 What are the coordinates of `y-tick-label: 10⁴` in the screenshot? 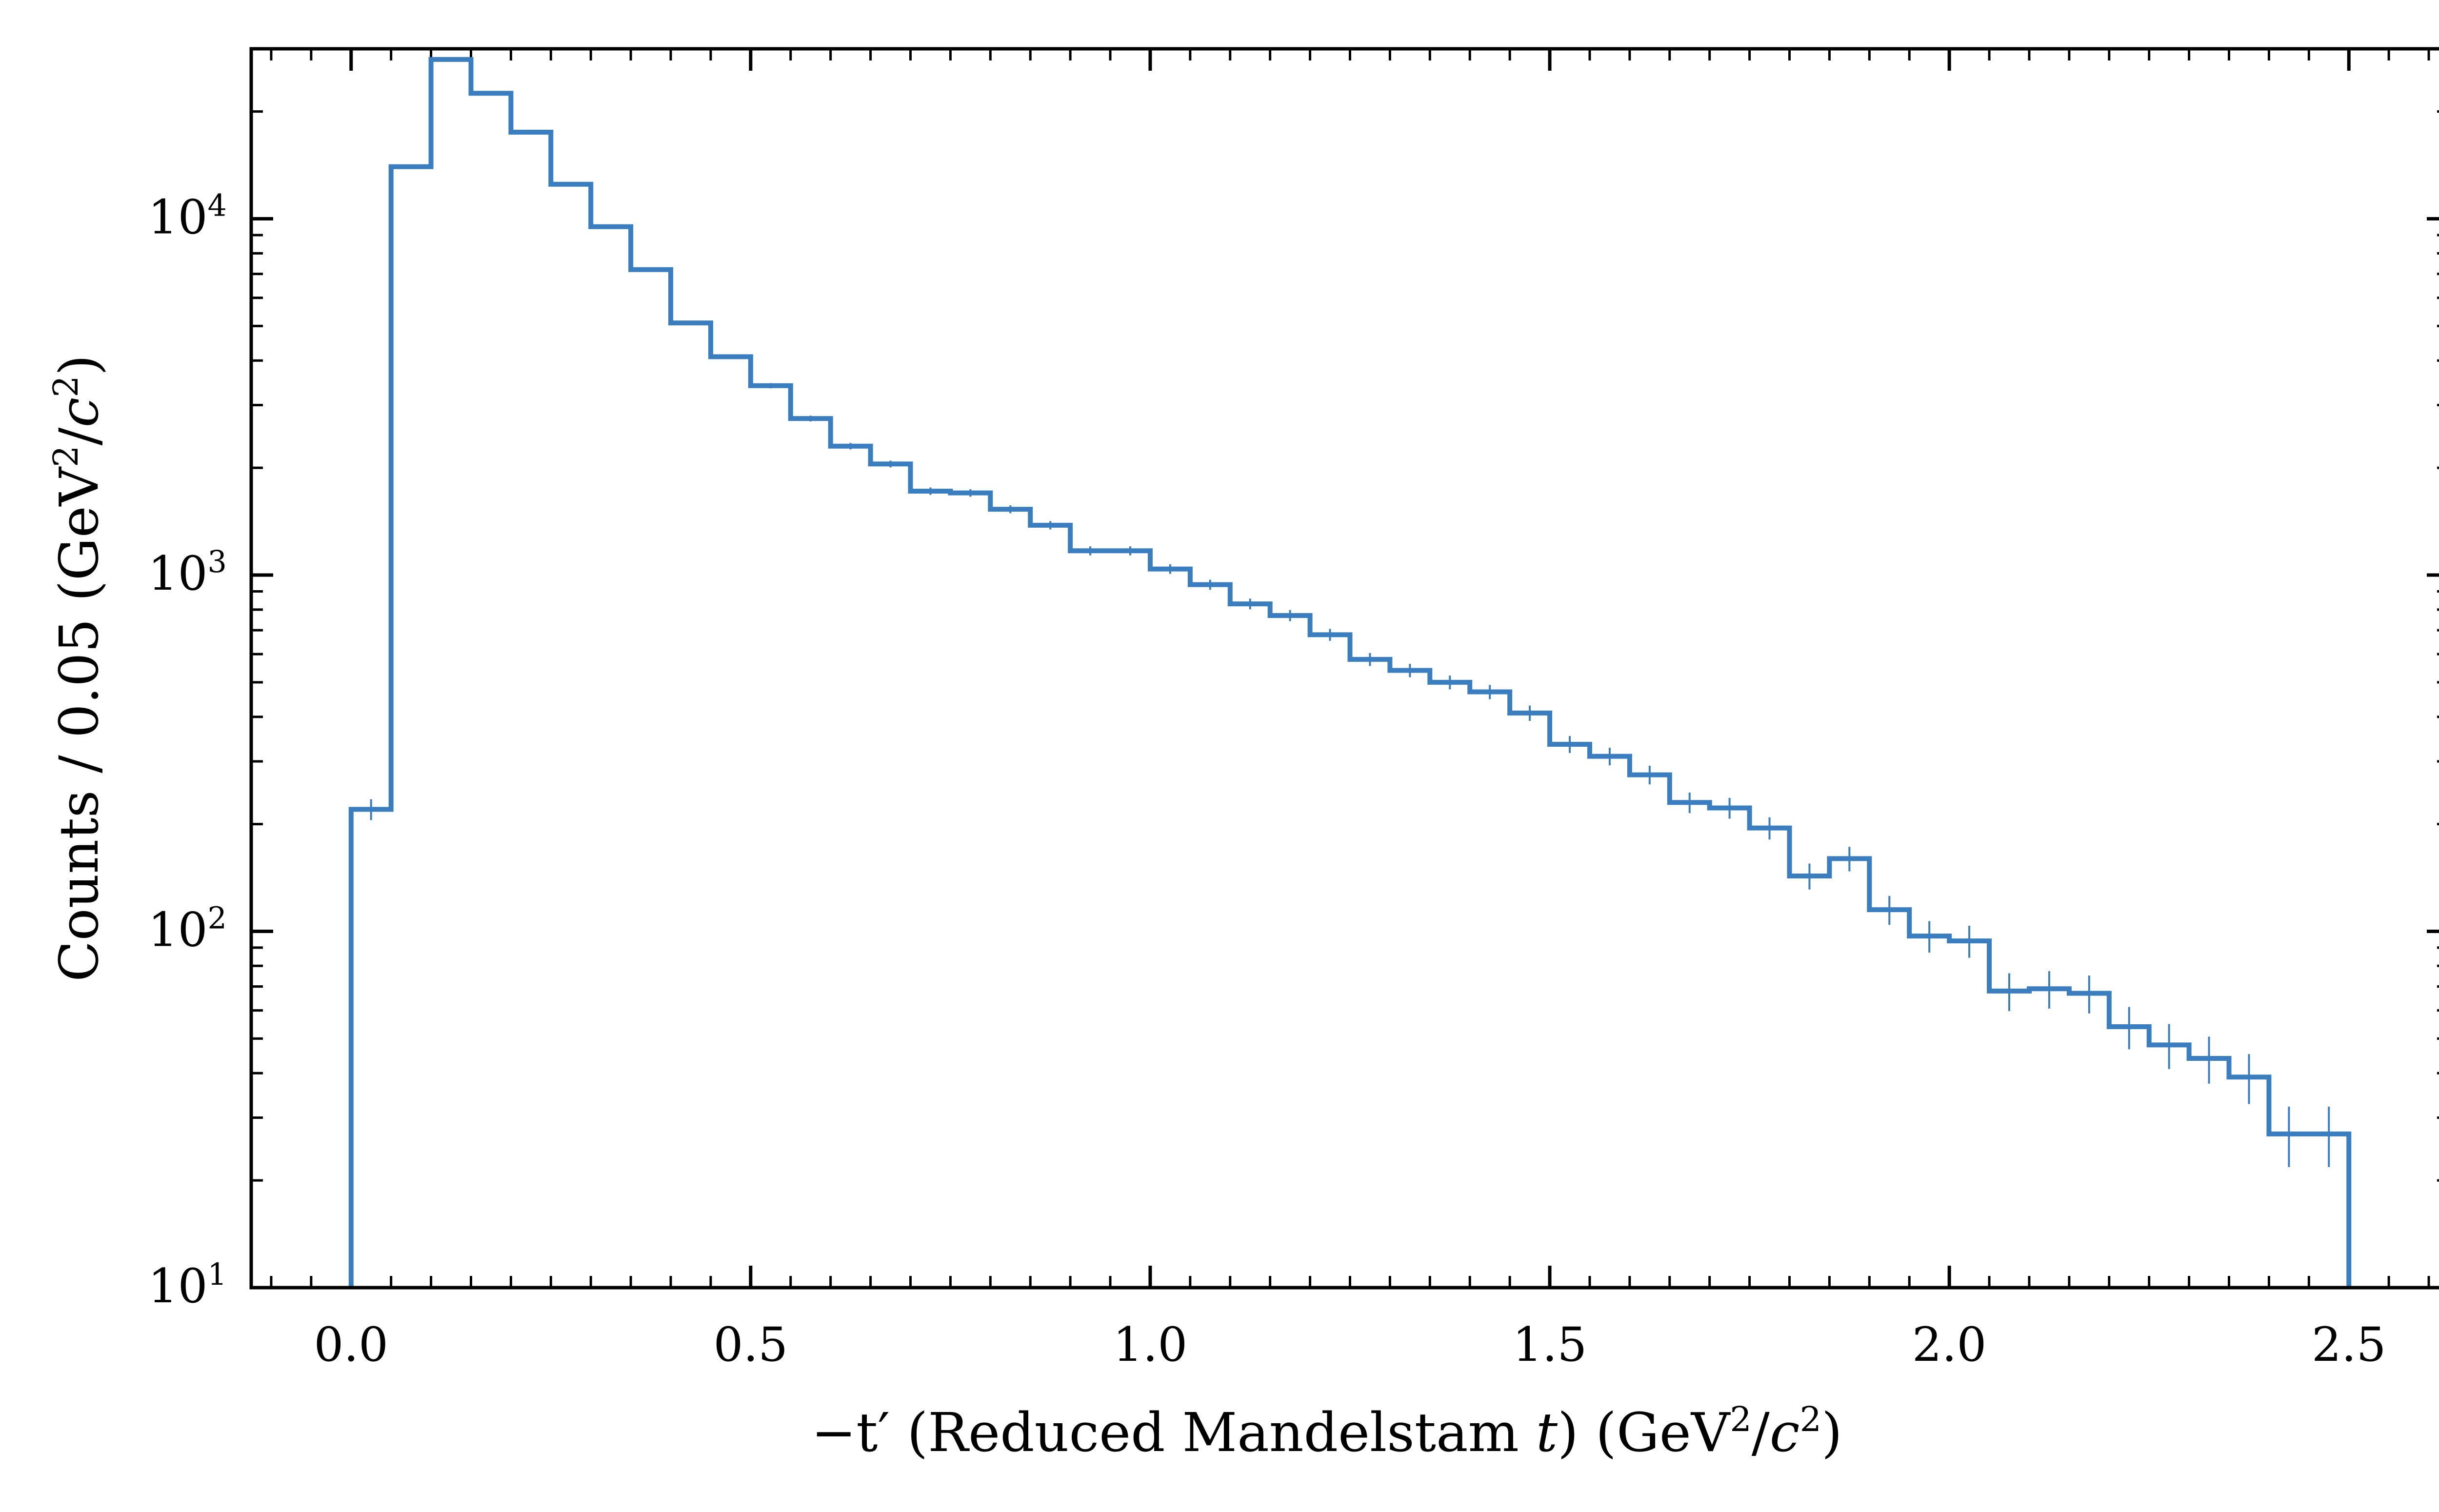 It's located at (188, 216).